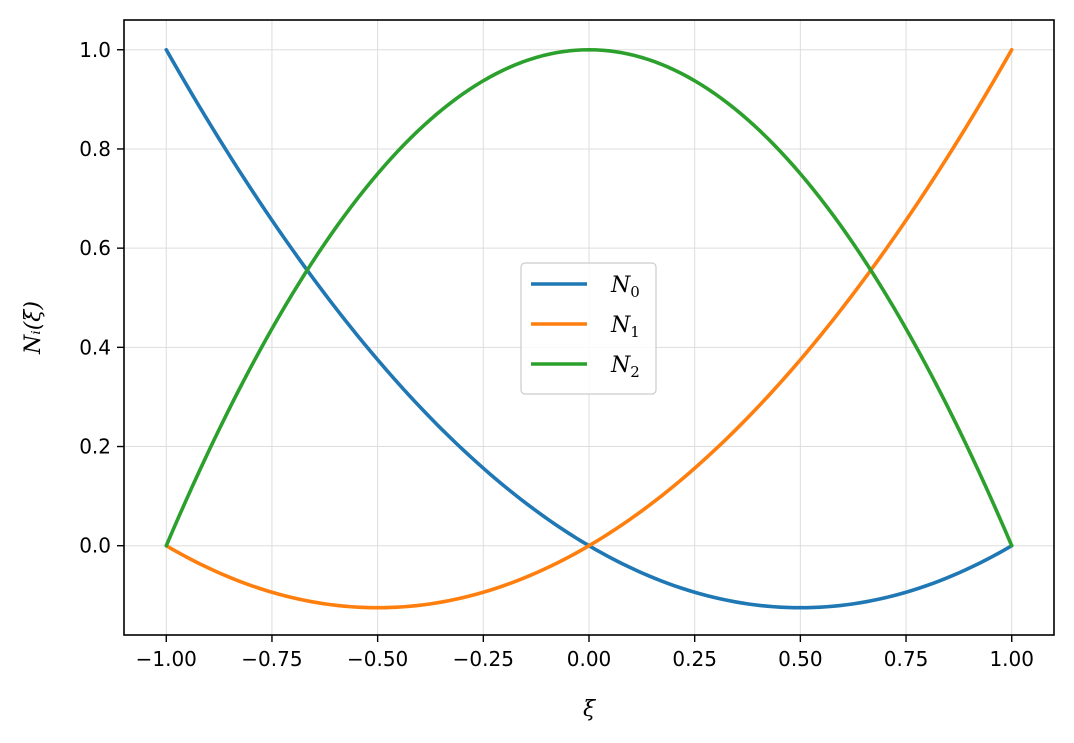 This screenshot has width=1074, height=743. I want to click on y-tick-label: 0.0, so click(95, 546).